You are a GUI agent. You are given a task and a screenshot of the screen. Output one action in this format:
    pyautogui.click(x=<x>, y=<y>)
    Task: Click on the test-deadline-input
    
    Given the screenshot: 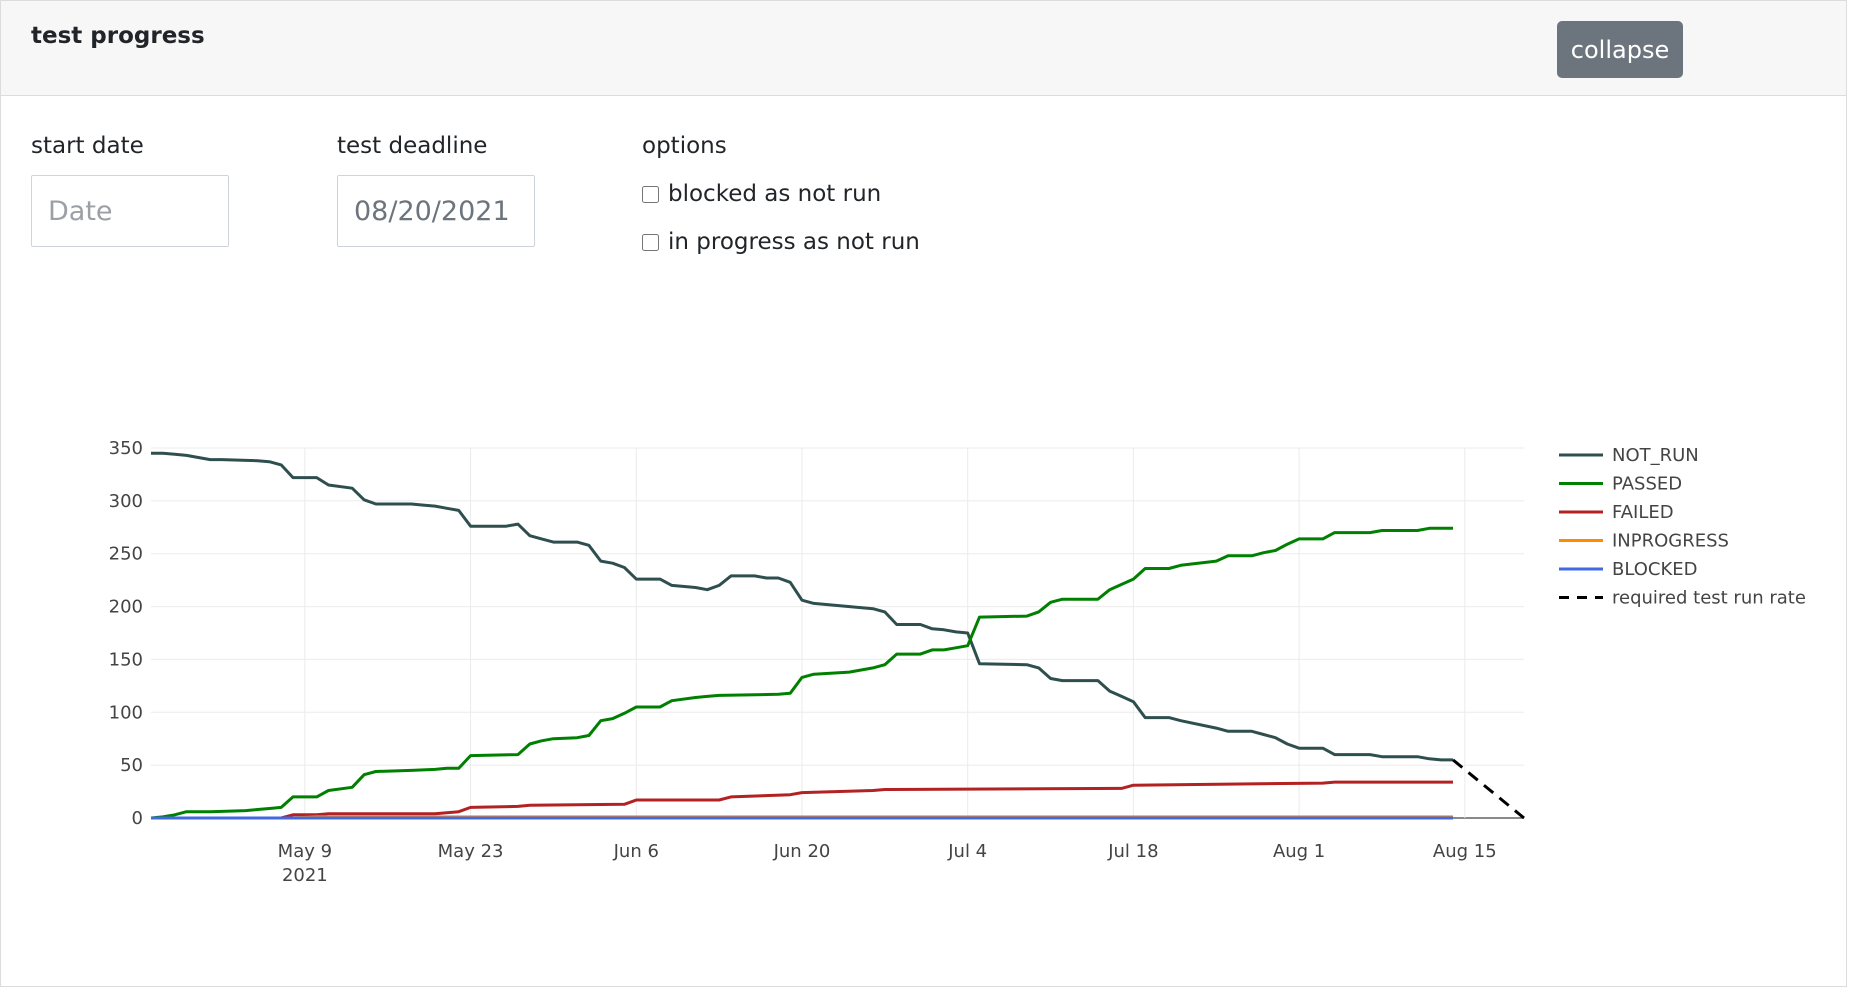 What is the action you would take?
    pyautogui.click(x=436, y=211)
    